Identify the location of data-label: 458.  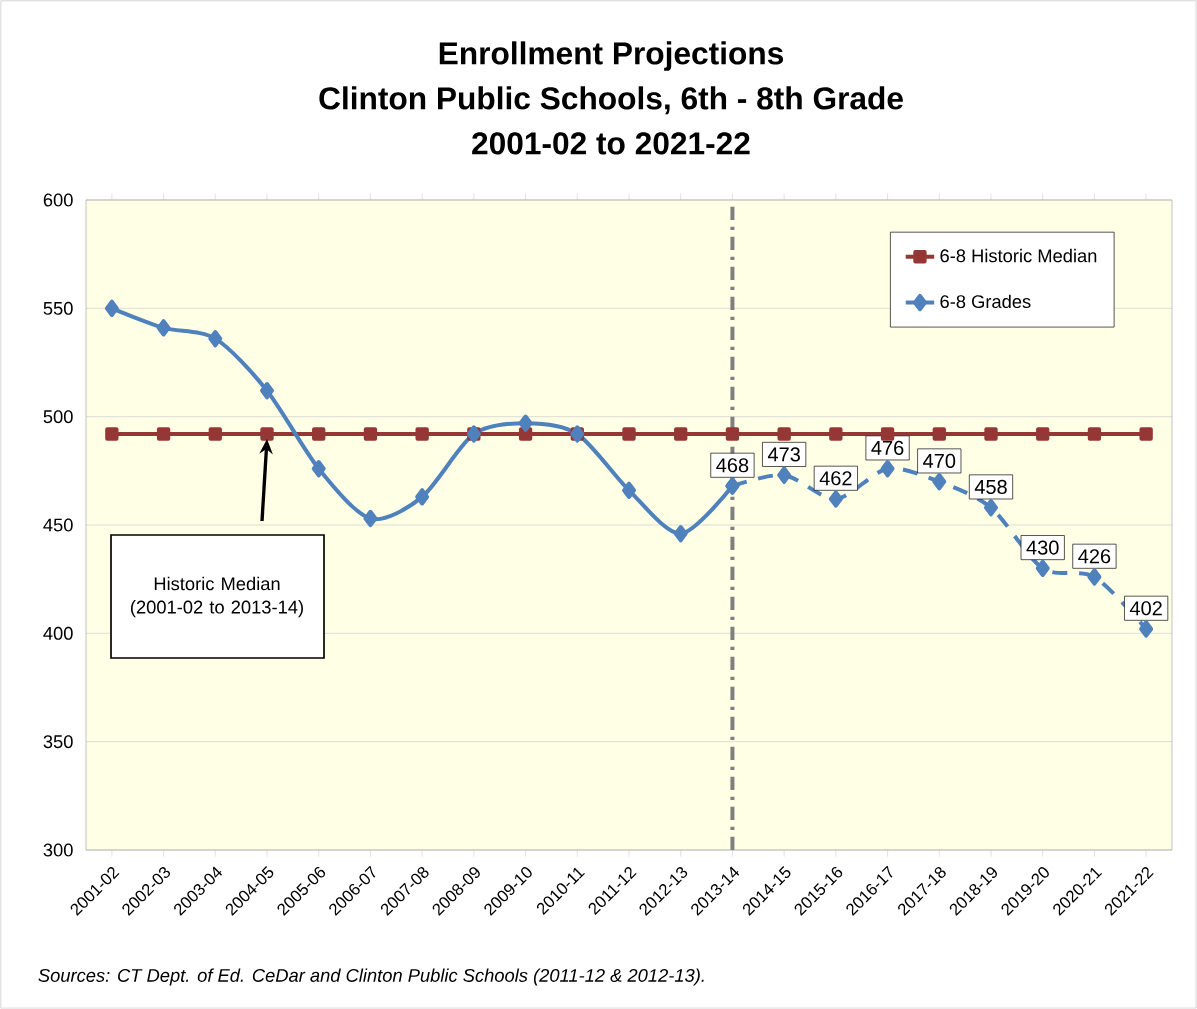
(990, 486).